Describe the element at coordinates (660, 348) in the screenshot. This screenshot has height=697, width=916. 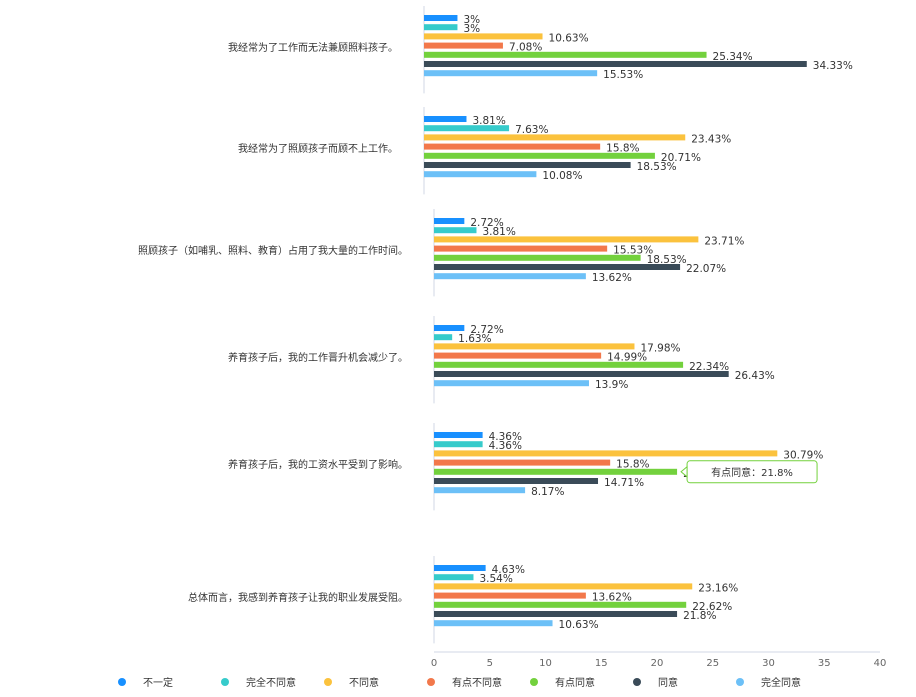
I see `data-label: 17.98%` at that location.